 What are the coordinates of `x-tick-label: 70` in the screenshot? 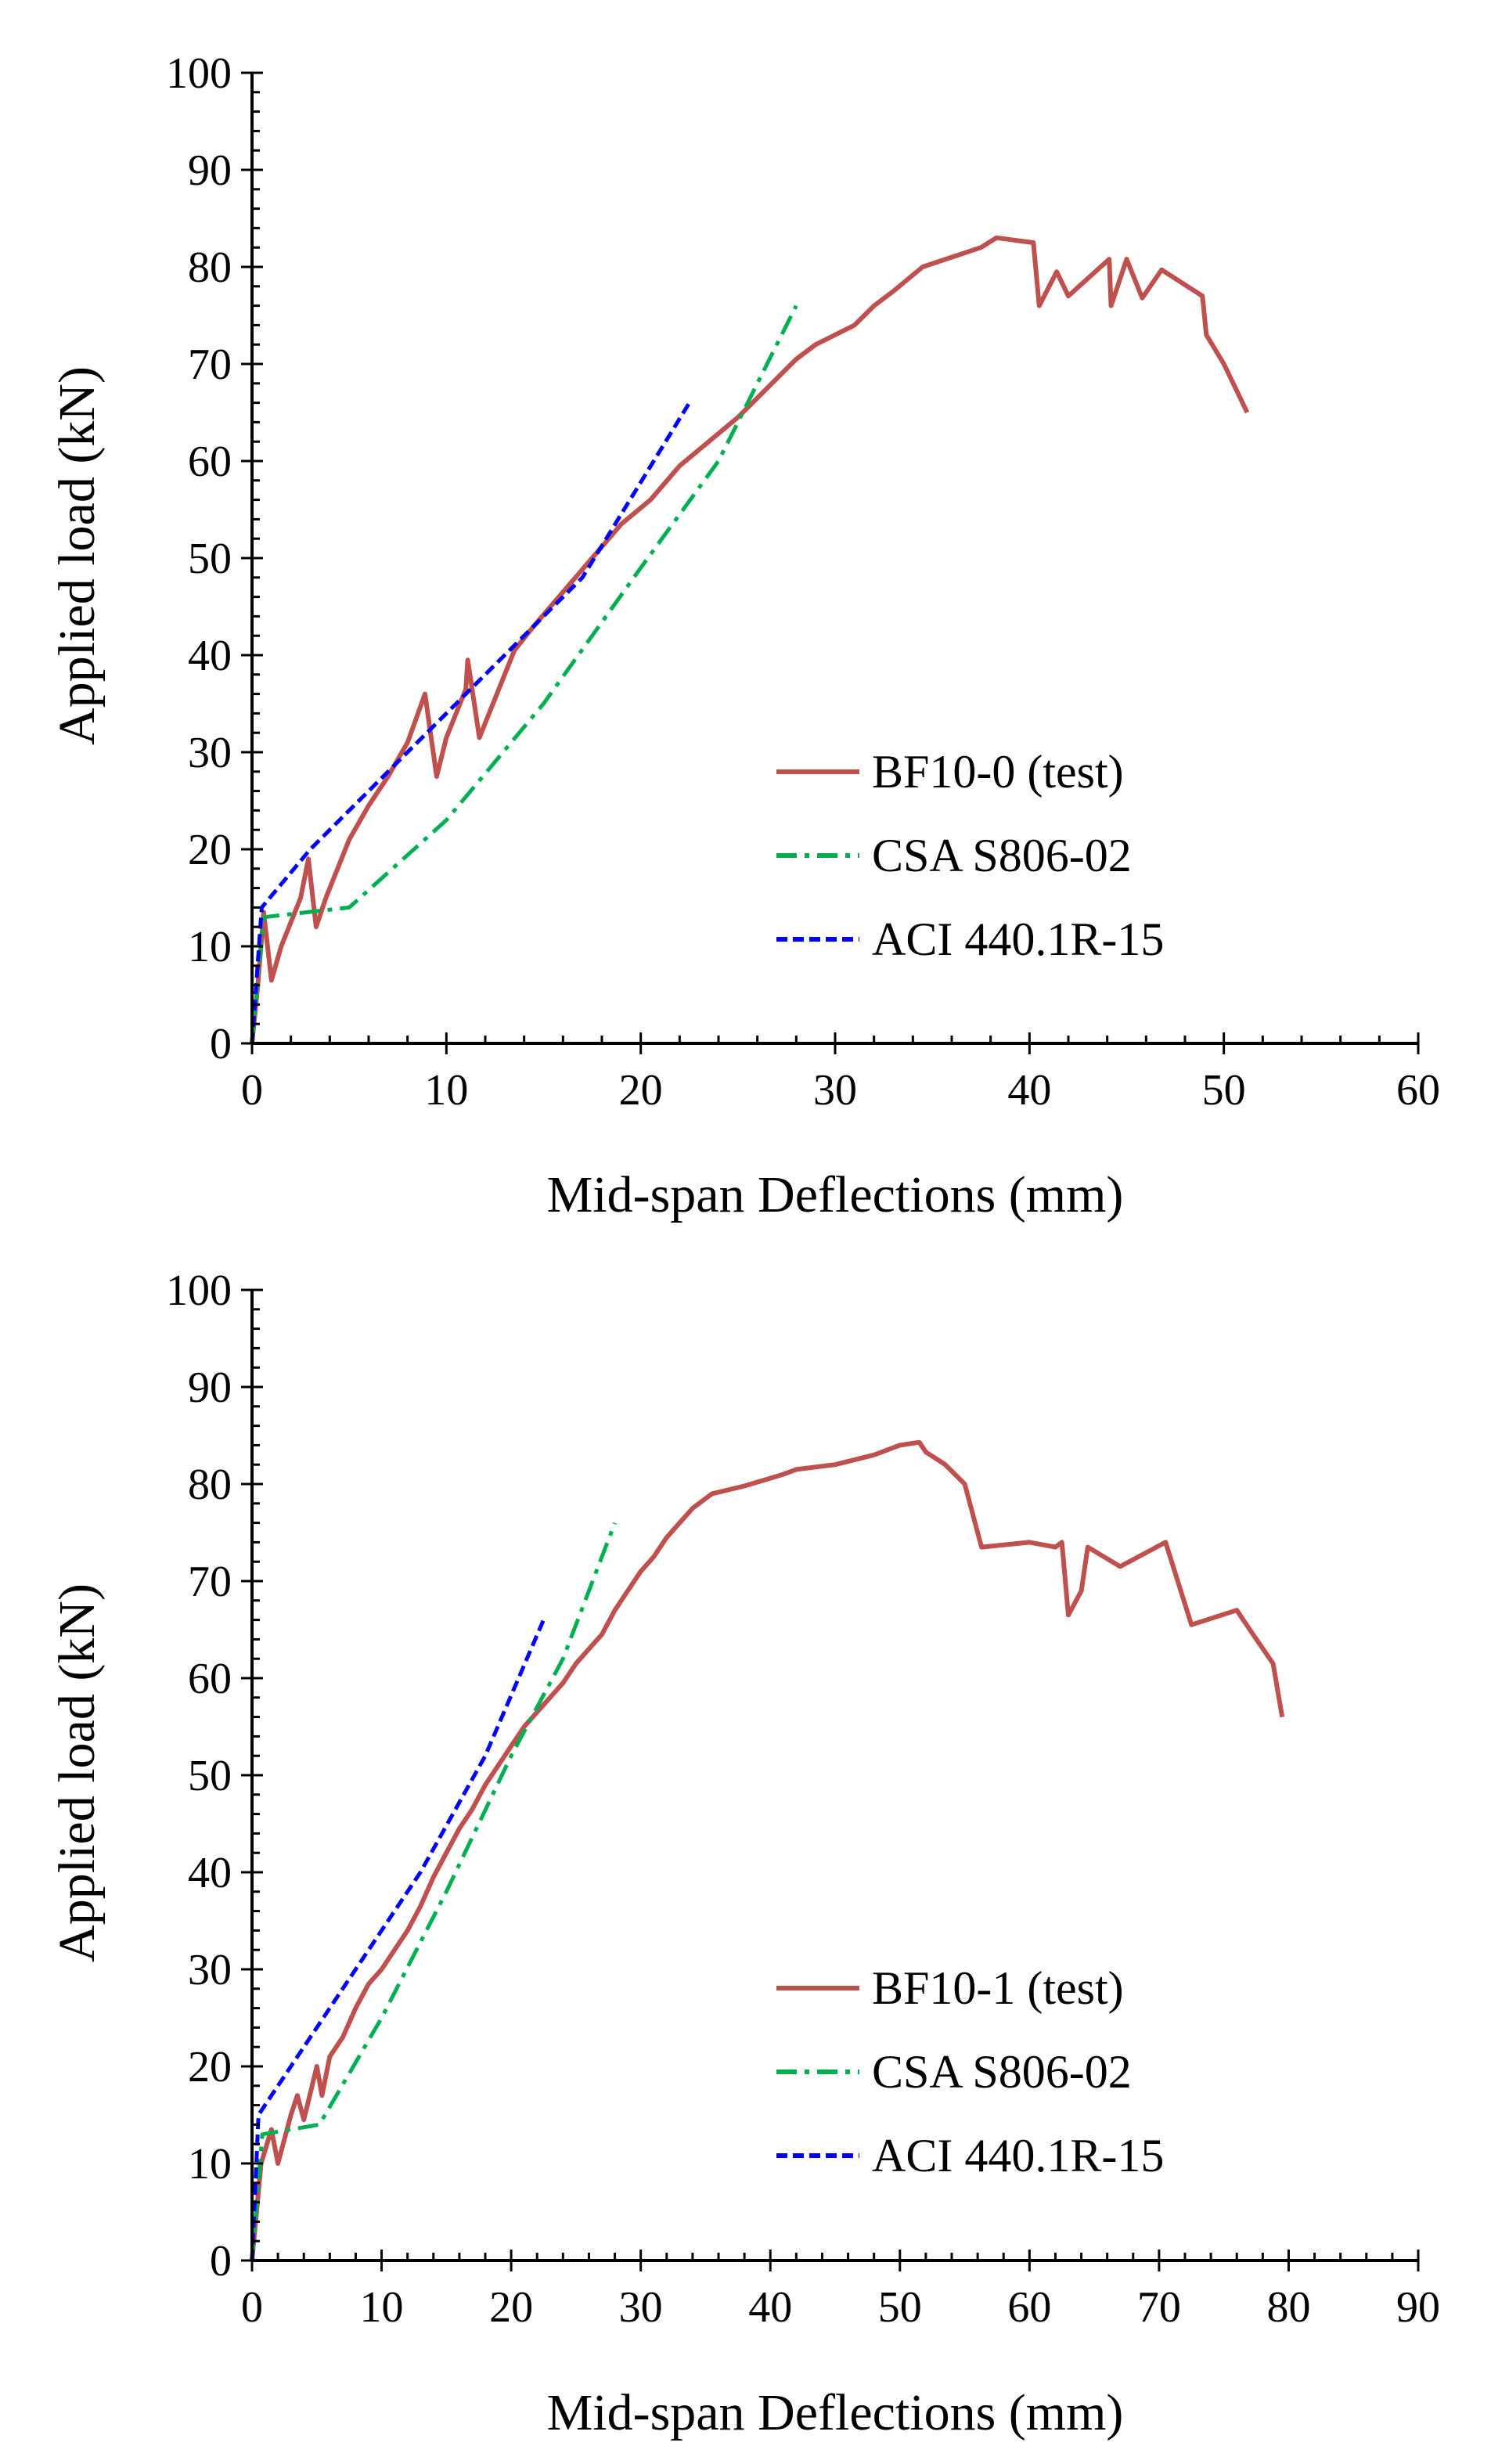 It's located at (1159, 2308).